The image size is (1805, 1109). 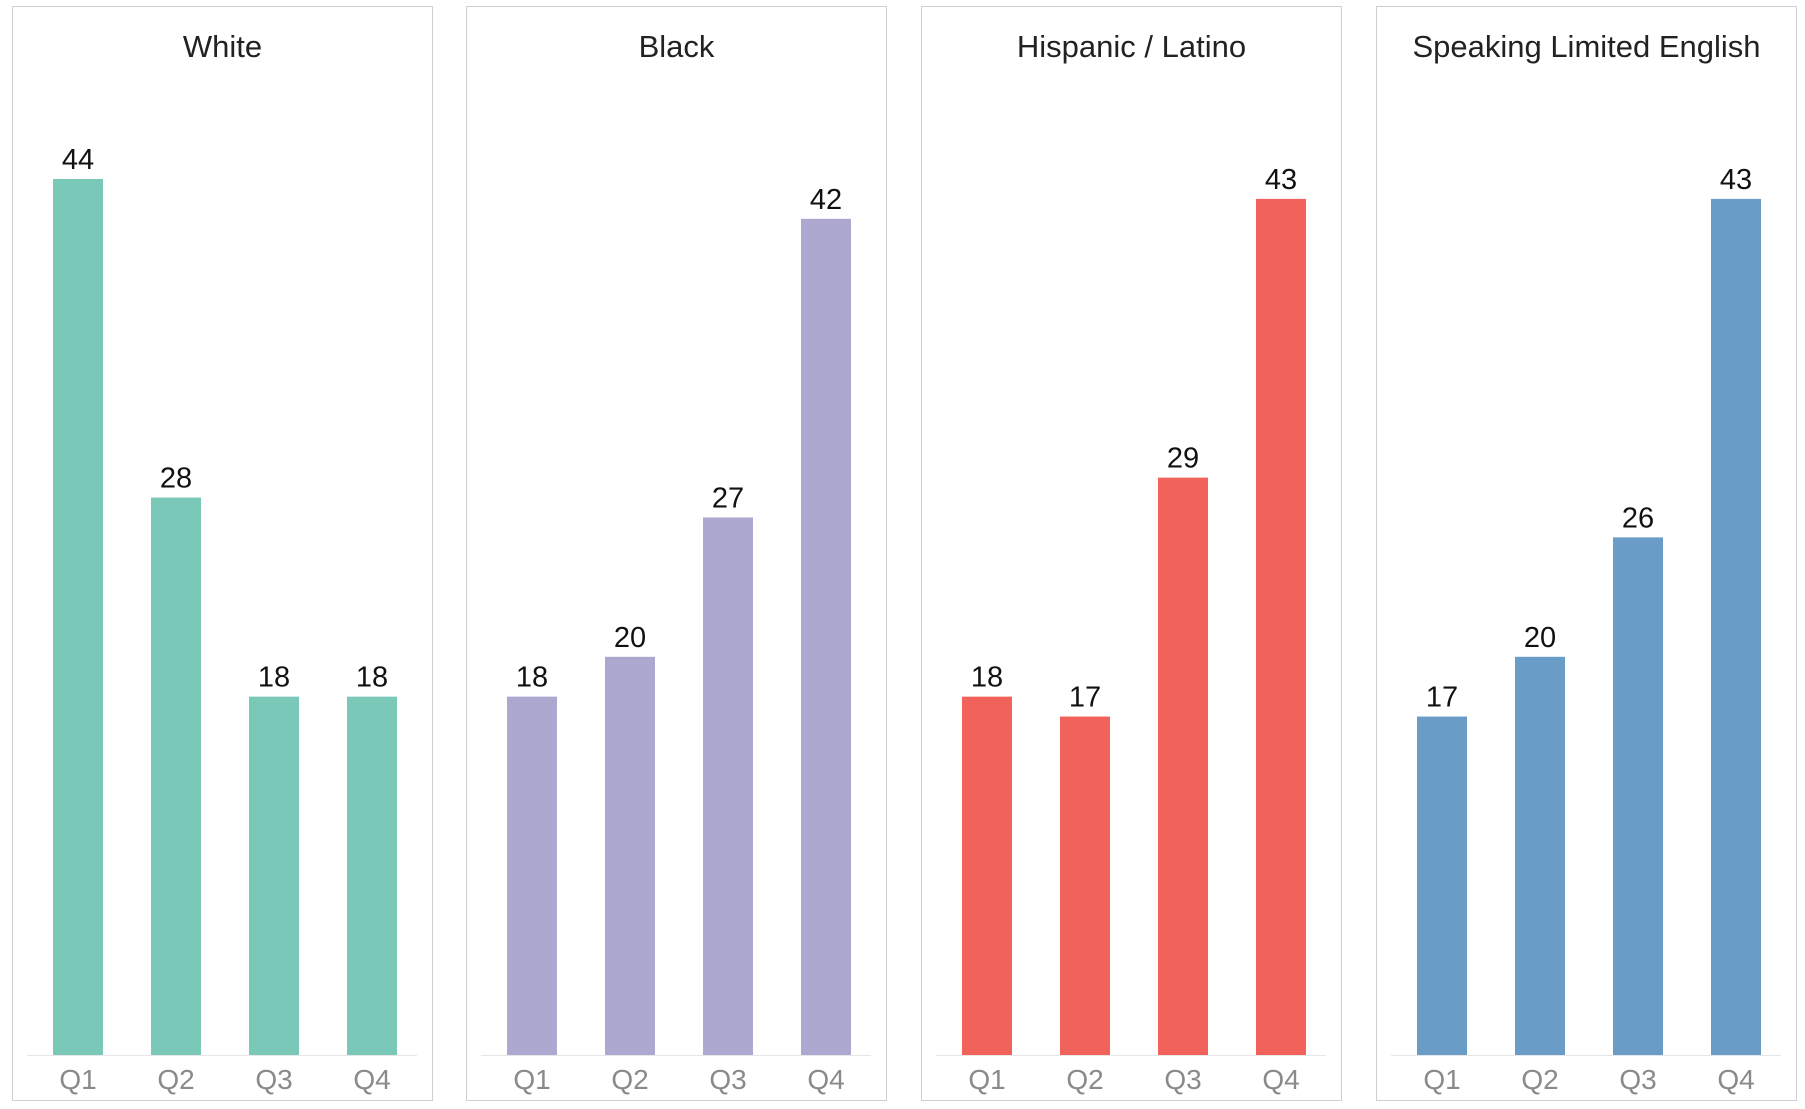 What do you see at coordinates (222, 46) in the screenshot?
I see `panel-title: White` at bounding box center [222, 46].